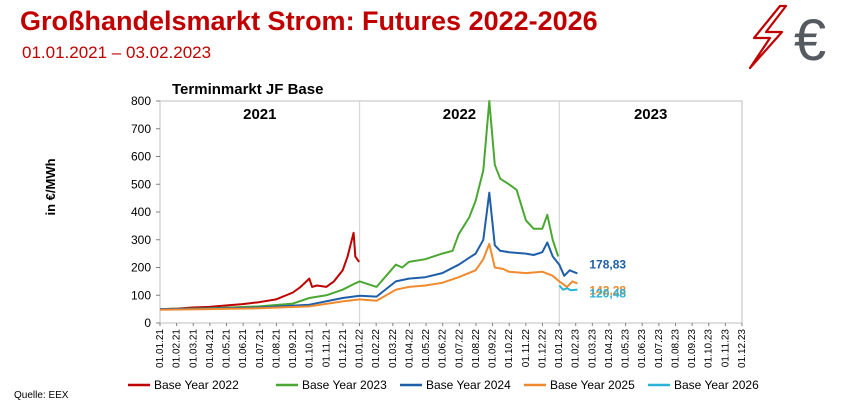 The image size is (850, 412). I want to click on y-tick-label: 0, so click(147, 323).